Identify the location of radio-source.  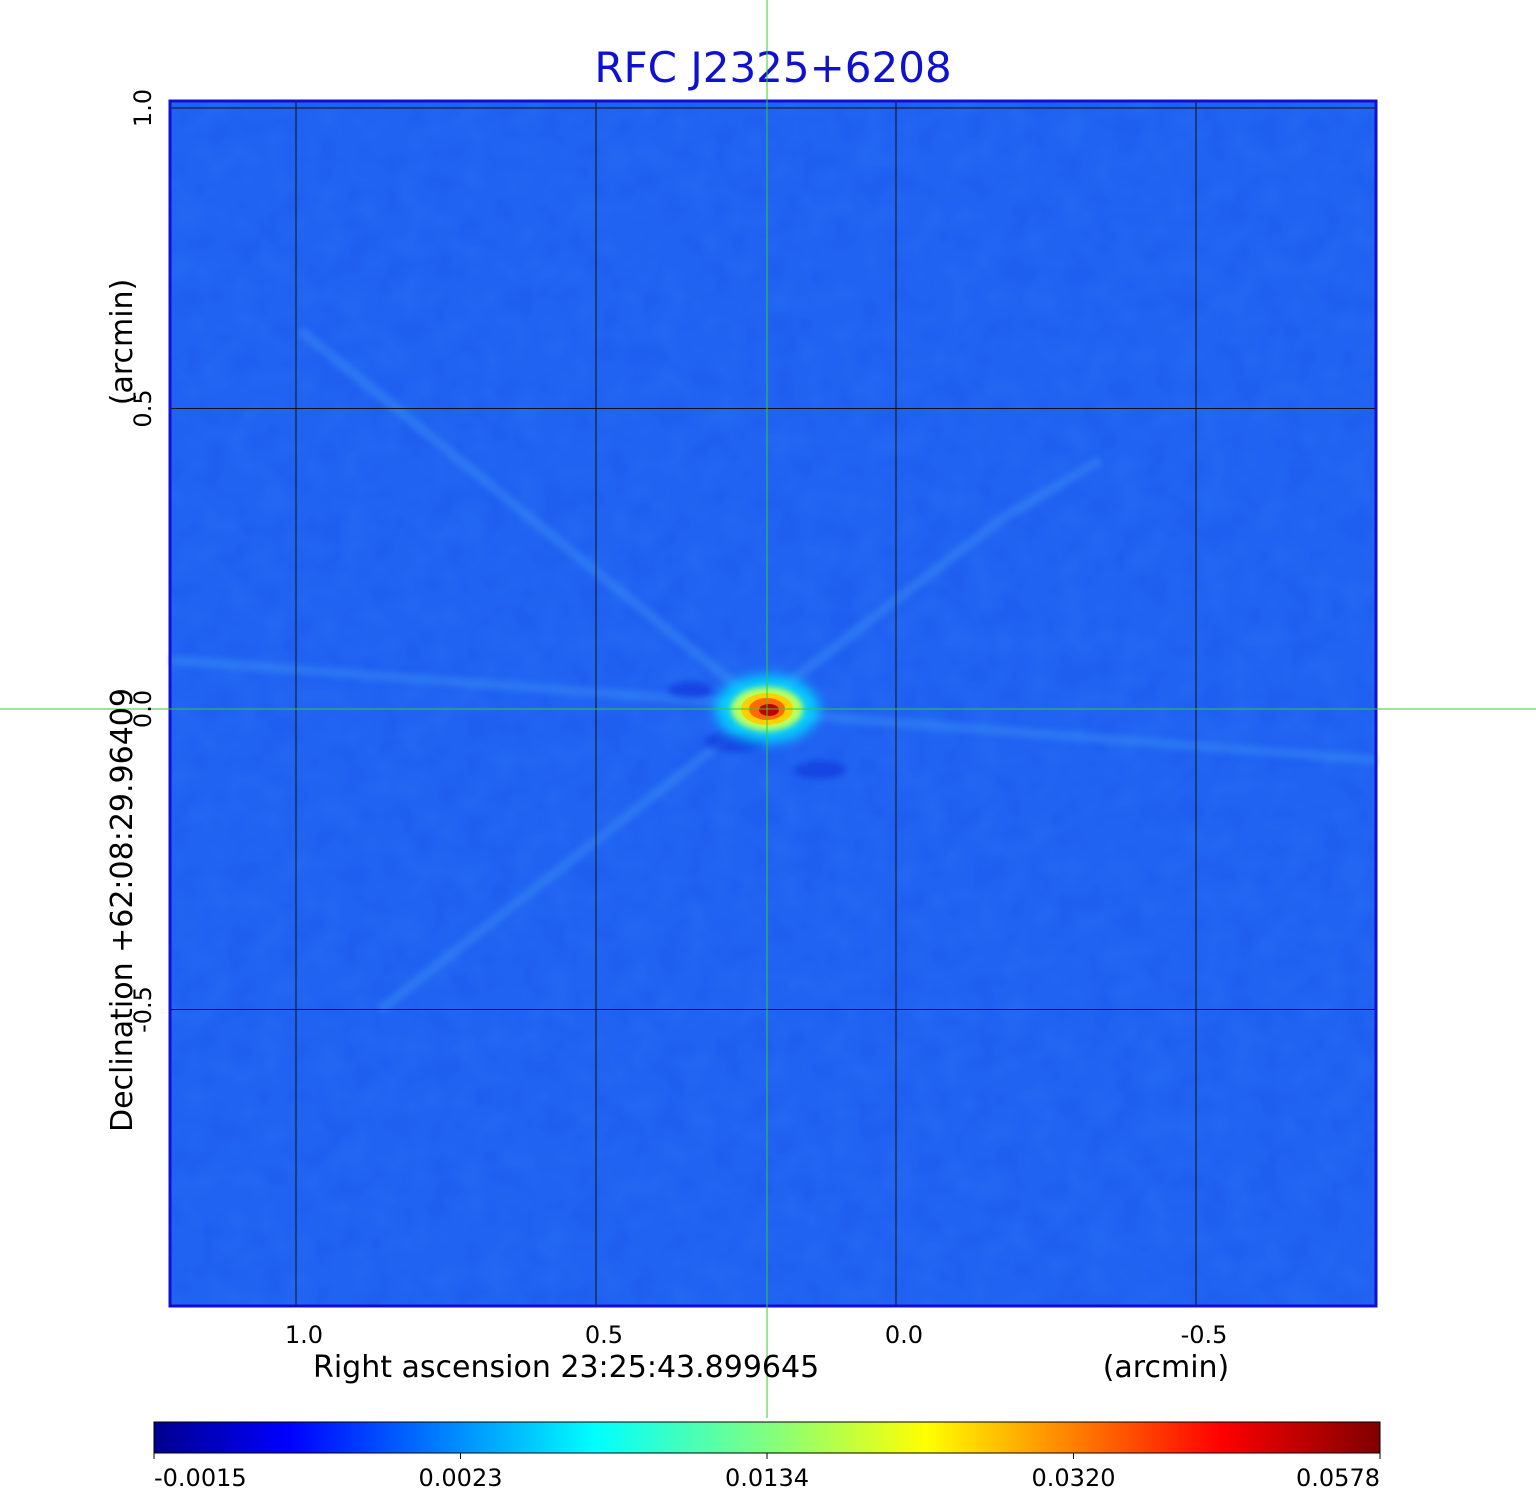
(767, 709).